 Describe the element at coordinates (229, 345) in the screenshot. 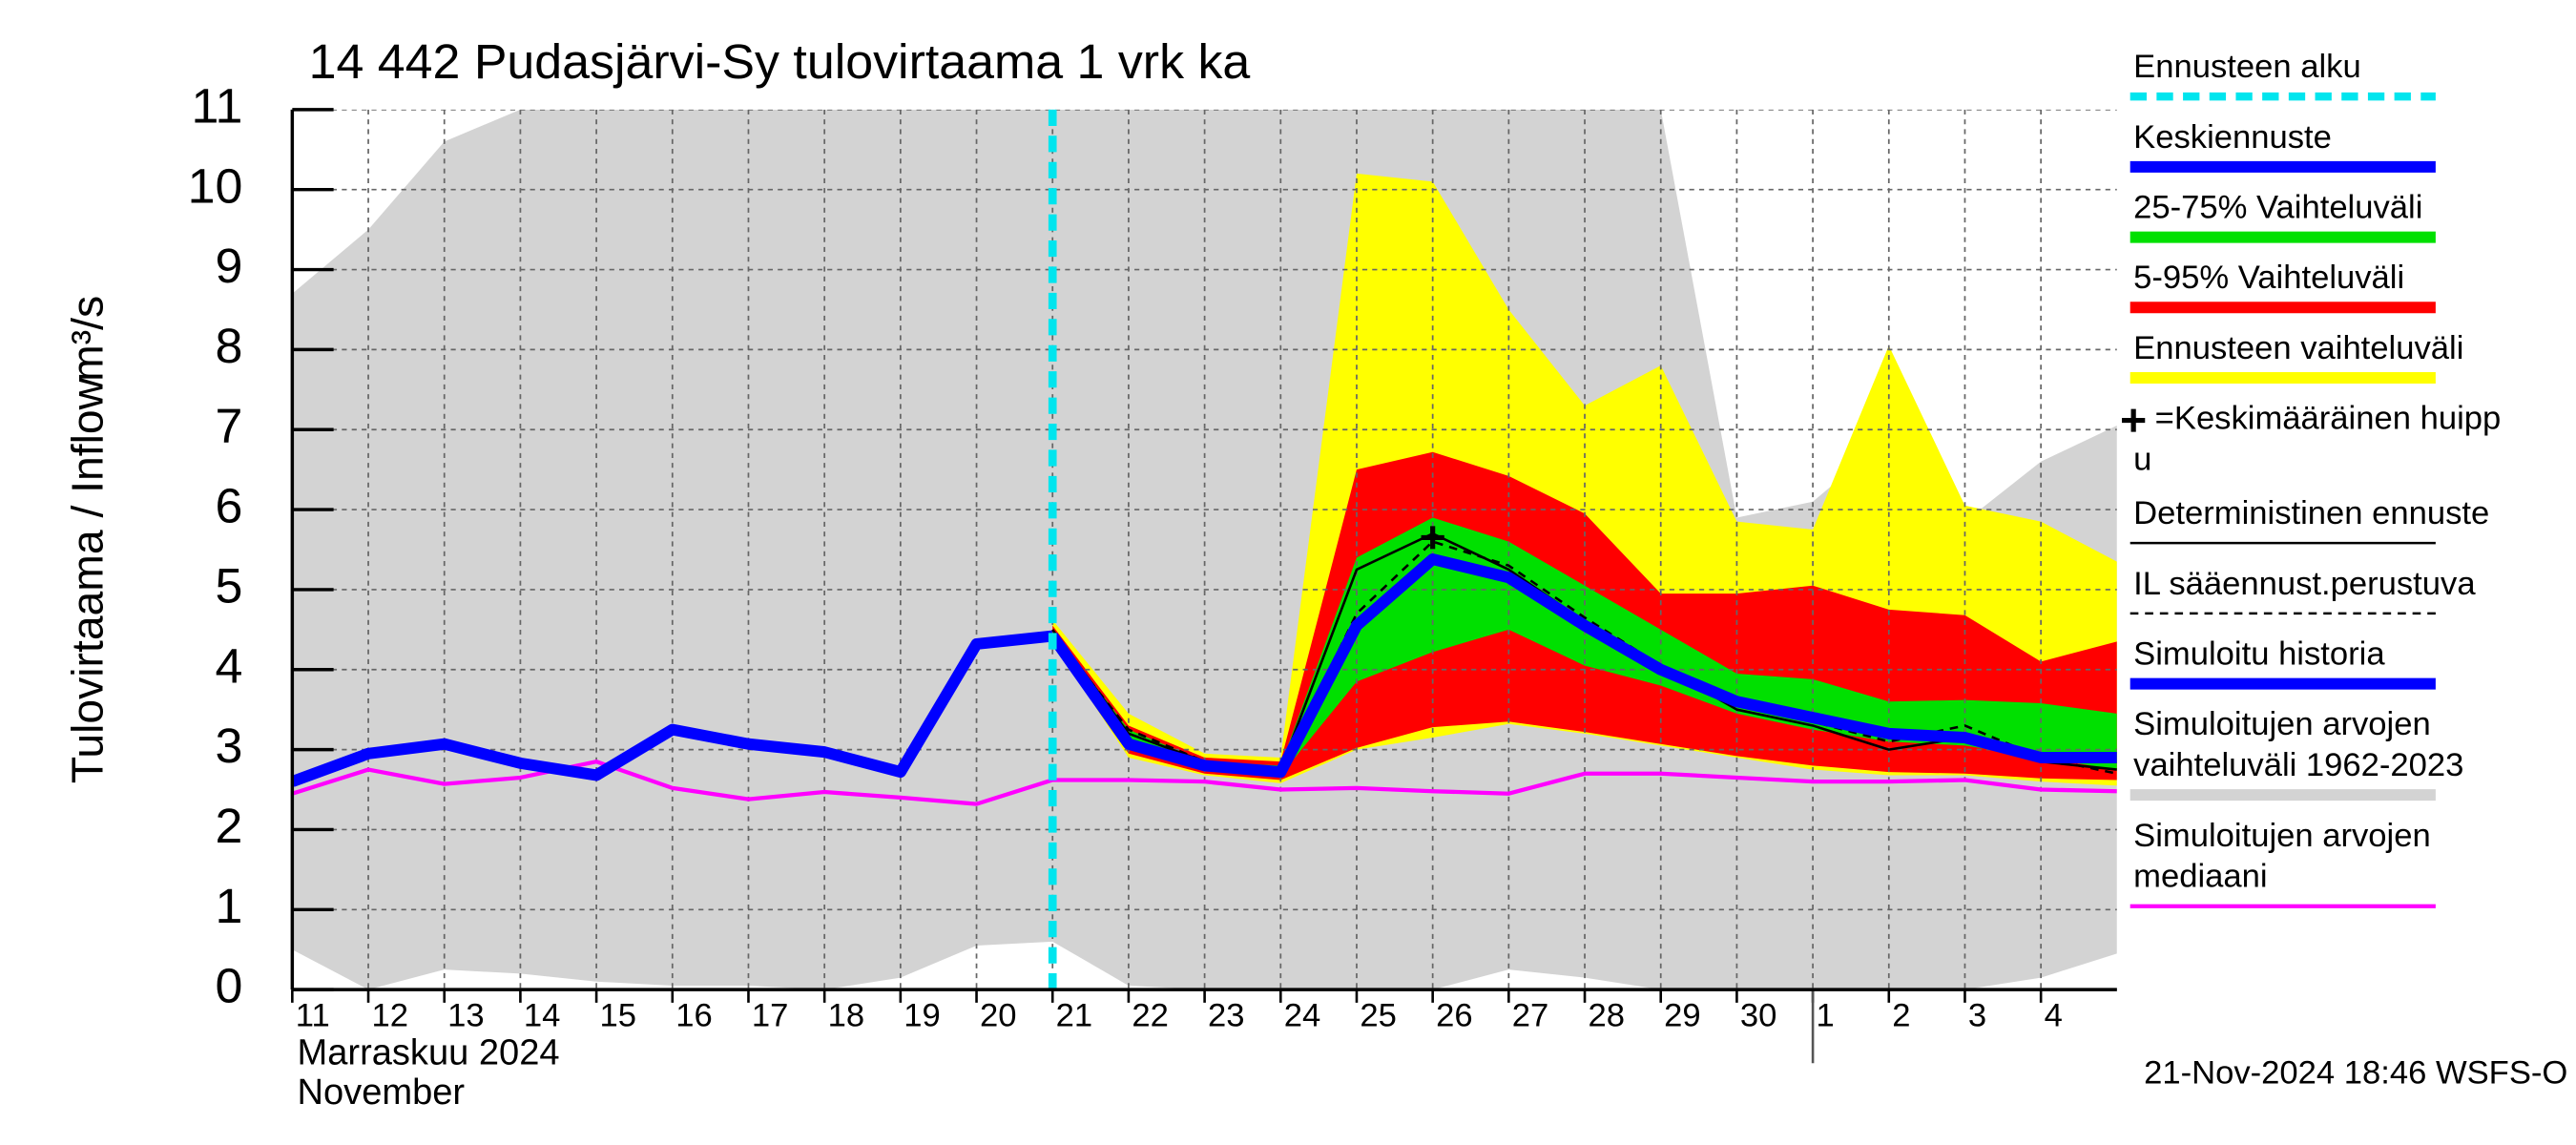

I see `y-tick-label: 8` at that location.